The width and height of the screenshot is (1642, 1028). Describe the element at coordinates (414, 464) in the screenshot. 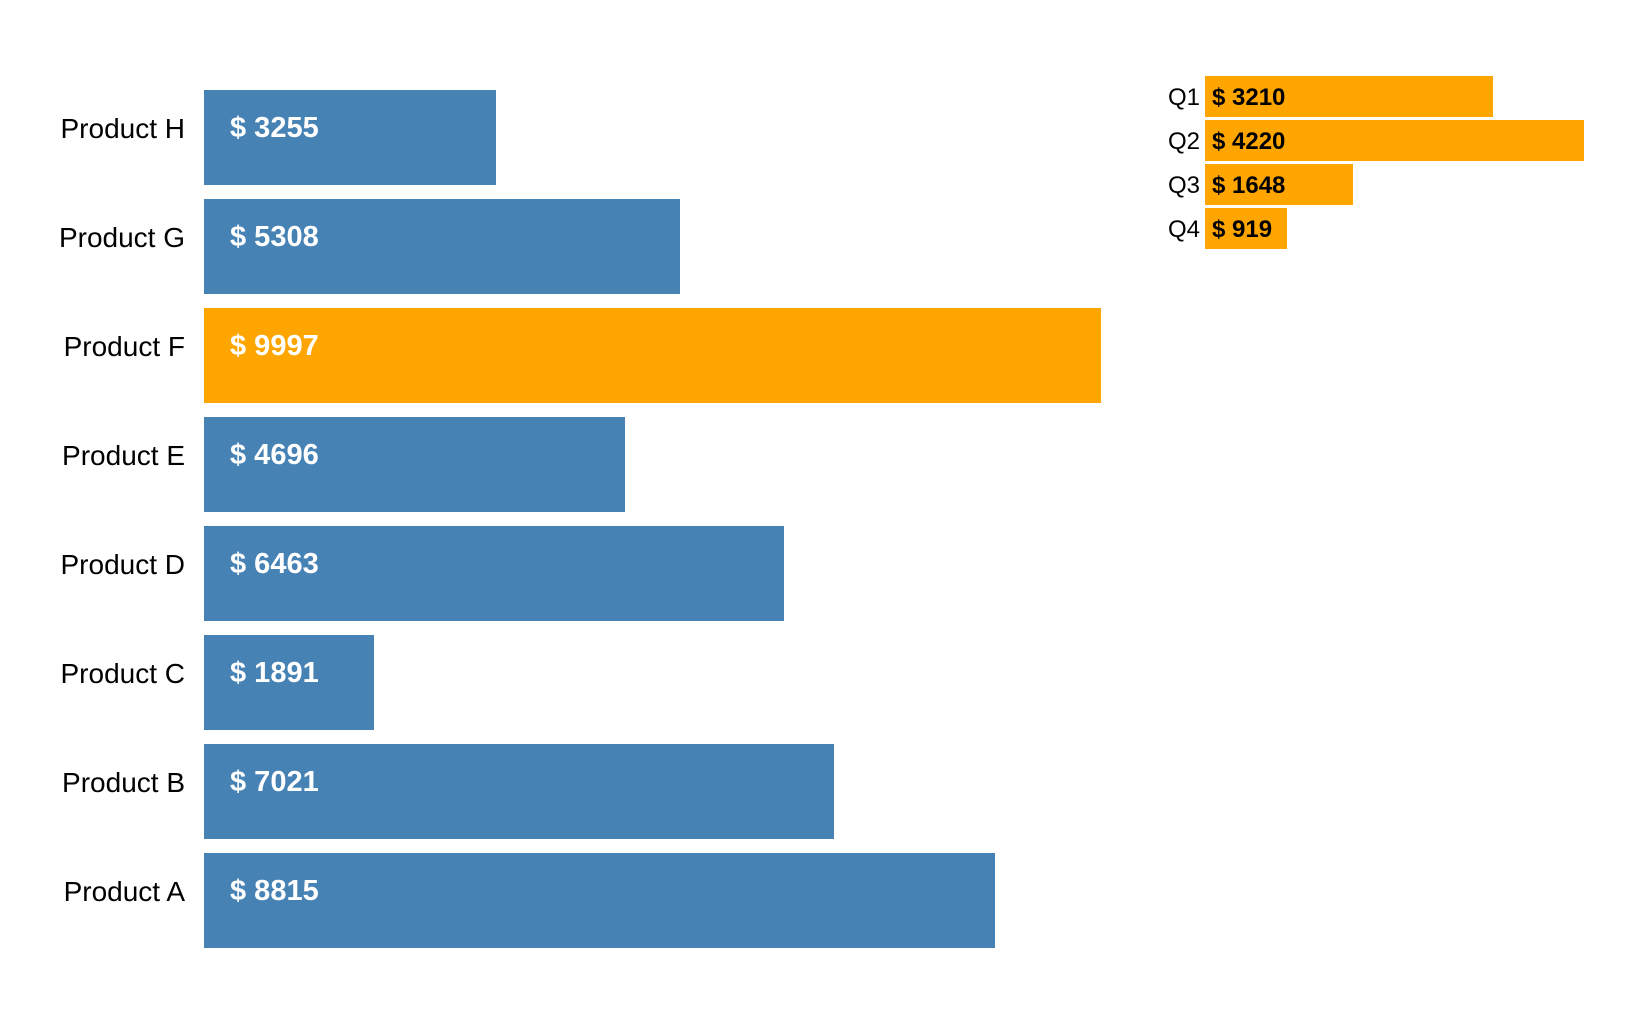

I see `bar-product-e: $ 4696` at that location.